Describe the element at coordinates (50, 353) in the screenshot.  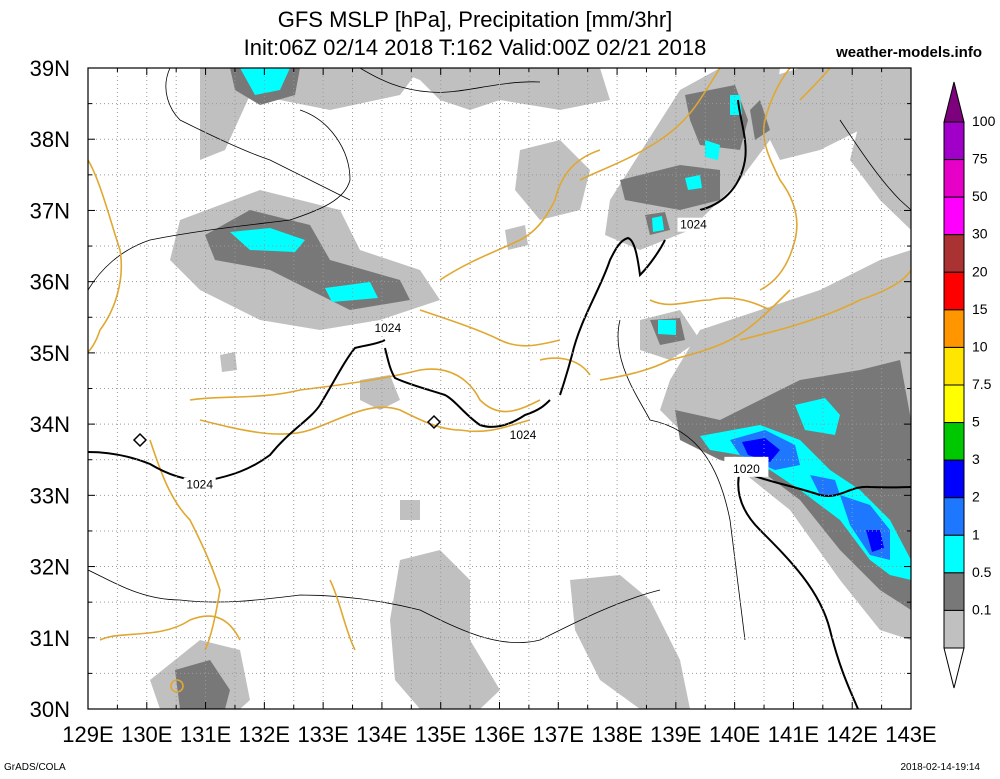
I see `latitude-label: 35N` at that location.